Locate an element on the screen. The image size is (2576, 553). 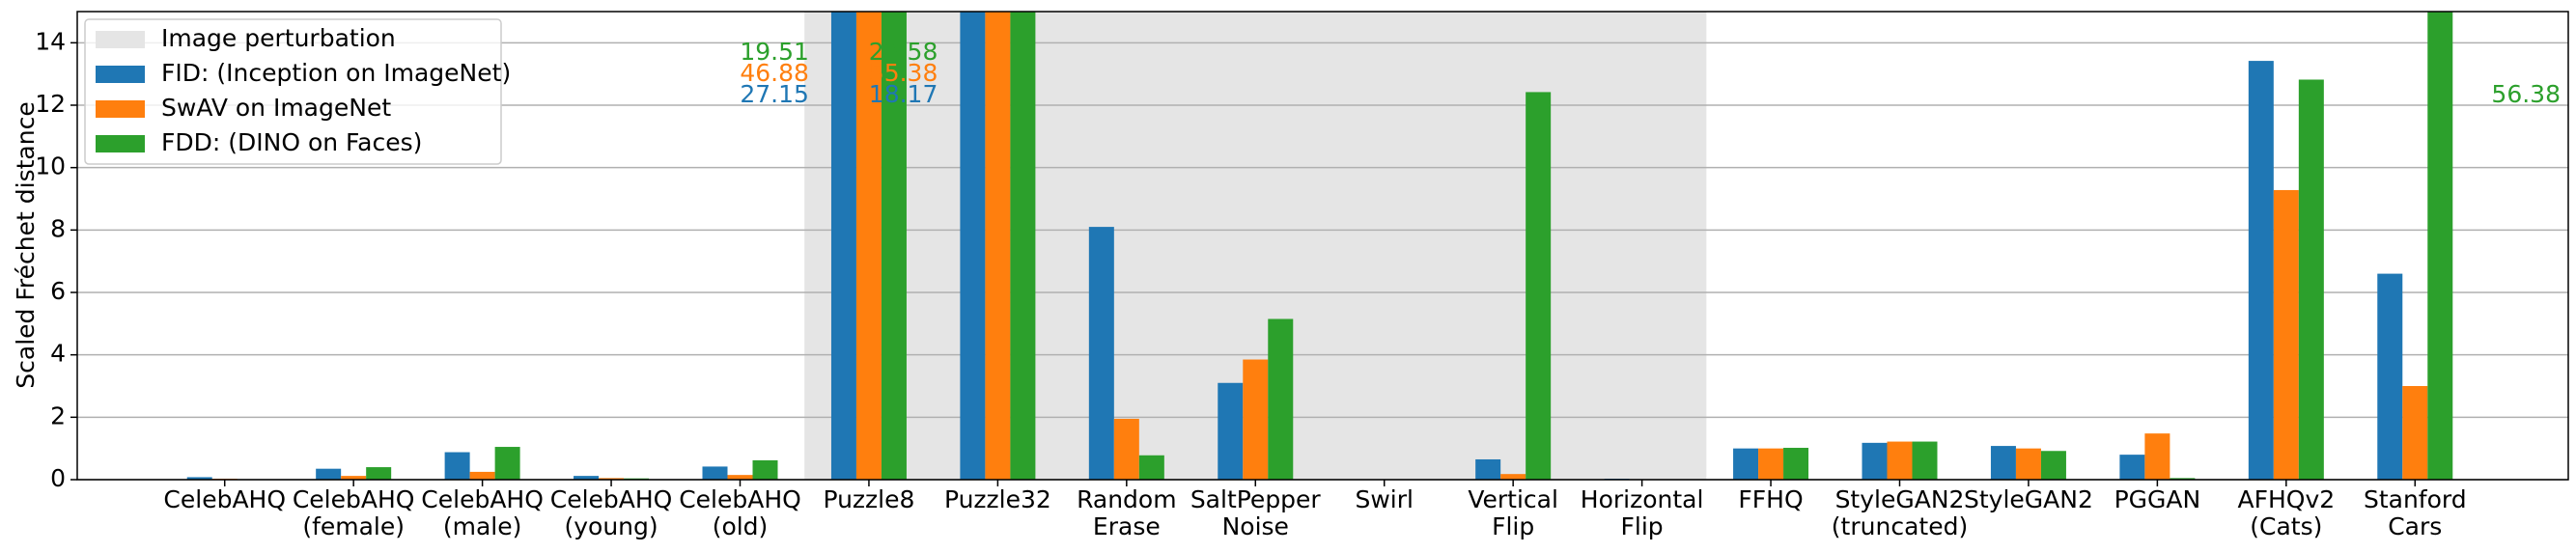
x-tick-label: CelebAHQ(old) is located at coordinates (740, 512).